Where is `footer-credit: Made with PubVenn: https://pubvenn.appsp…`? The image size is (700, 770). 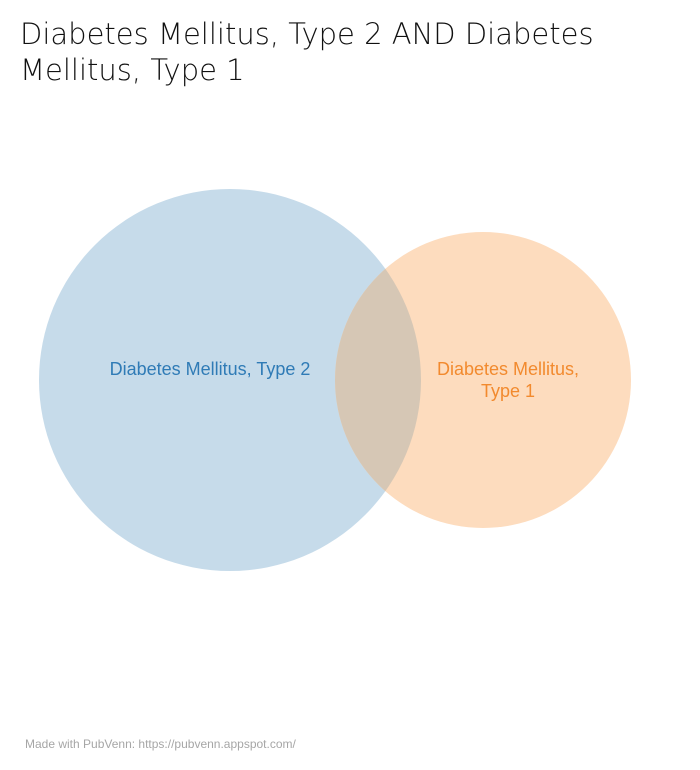
footer-credit: Made with PubVenn: https://pubvenn.appsp… is located at coordinates (160, 744).